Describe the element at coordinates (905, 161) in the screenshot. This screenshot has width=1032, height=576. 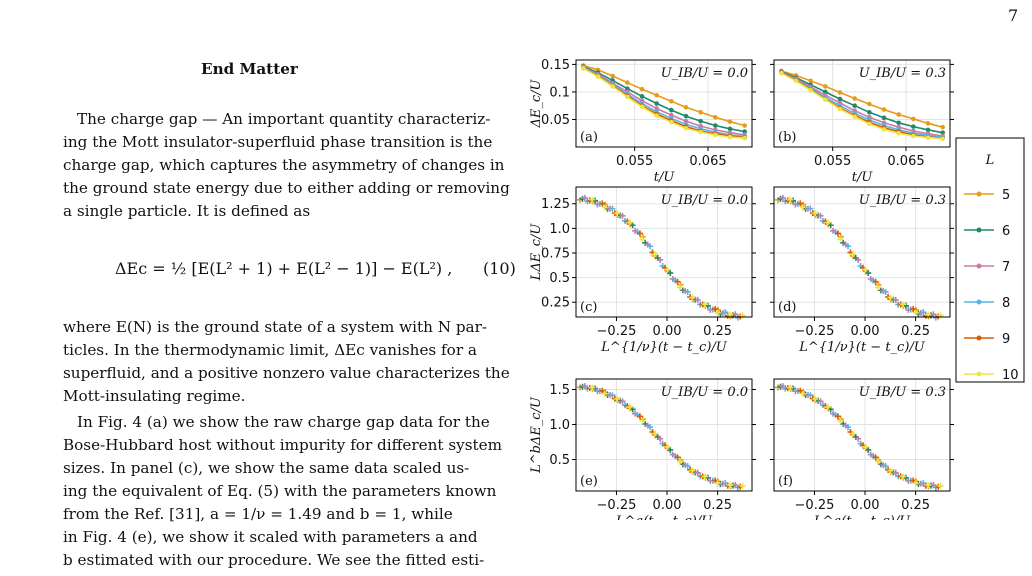
I see `x-tick-label: 0.065` at that location.